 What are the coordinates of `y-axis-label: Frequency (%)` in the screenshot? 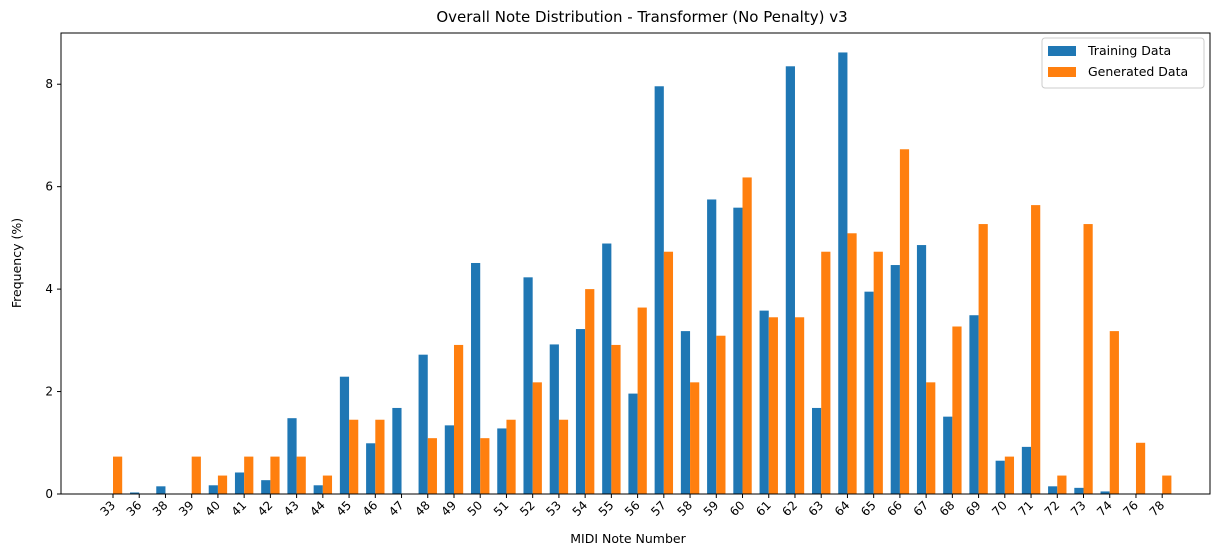 It's located at (16, 263).